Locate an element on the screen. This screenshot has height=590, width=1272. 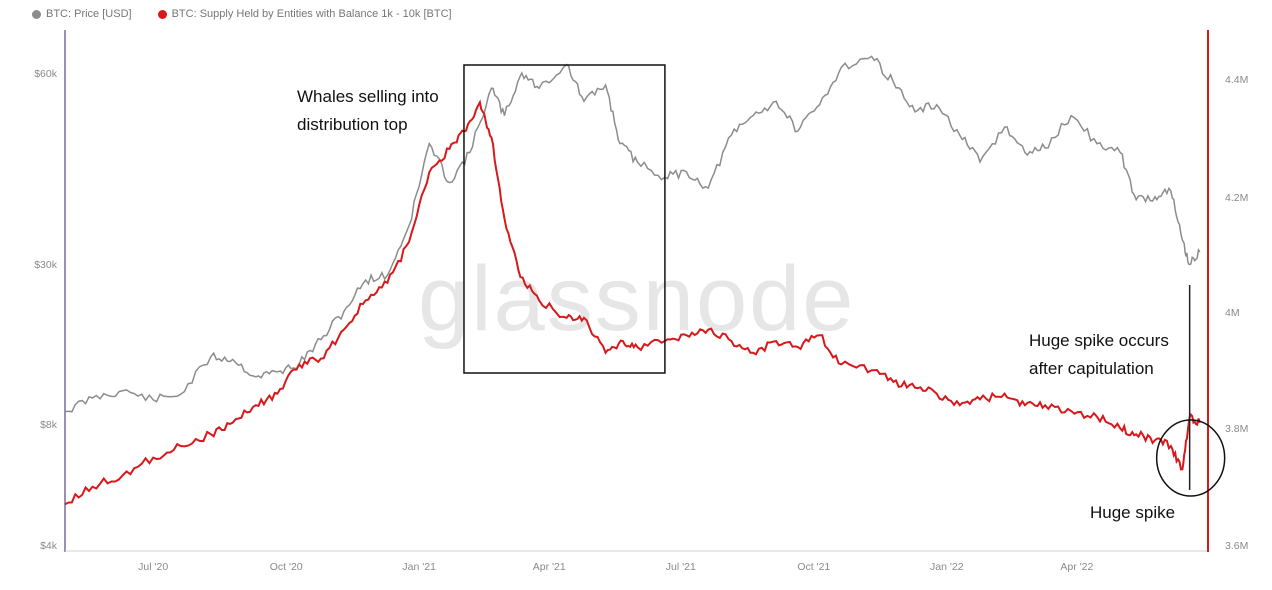
spike-highlight-circle is located at coordinates (1190, 458).